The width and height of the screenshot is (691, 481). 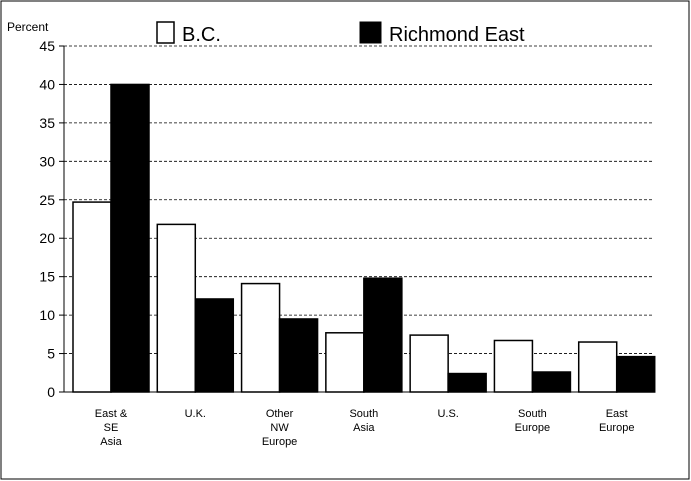 What do you see at coordinates (47, 46) in the screenshot?
I see `y-tick-label: 45` at bounding box center [47, 46].